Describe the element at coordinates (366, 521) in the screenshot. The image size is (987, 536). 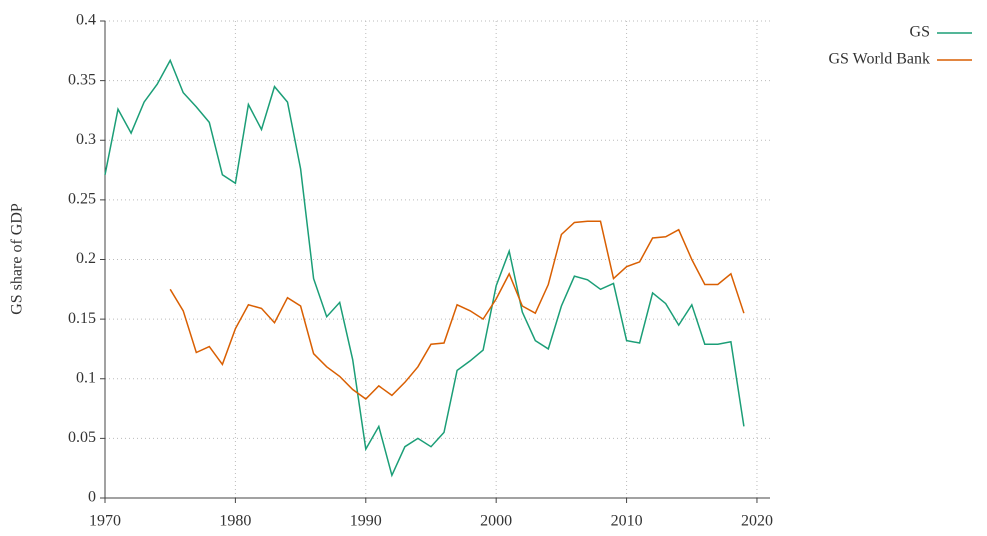
I see `x-tick-label: 1990` at that location.